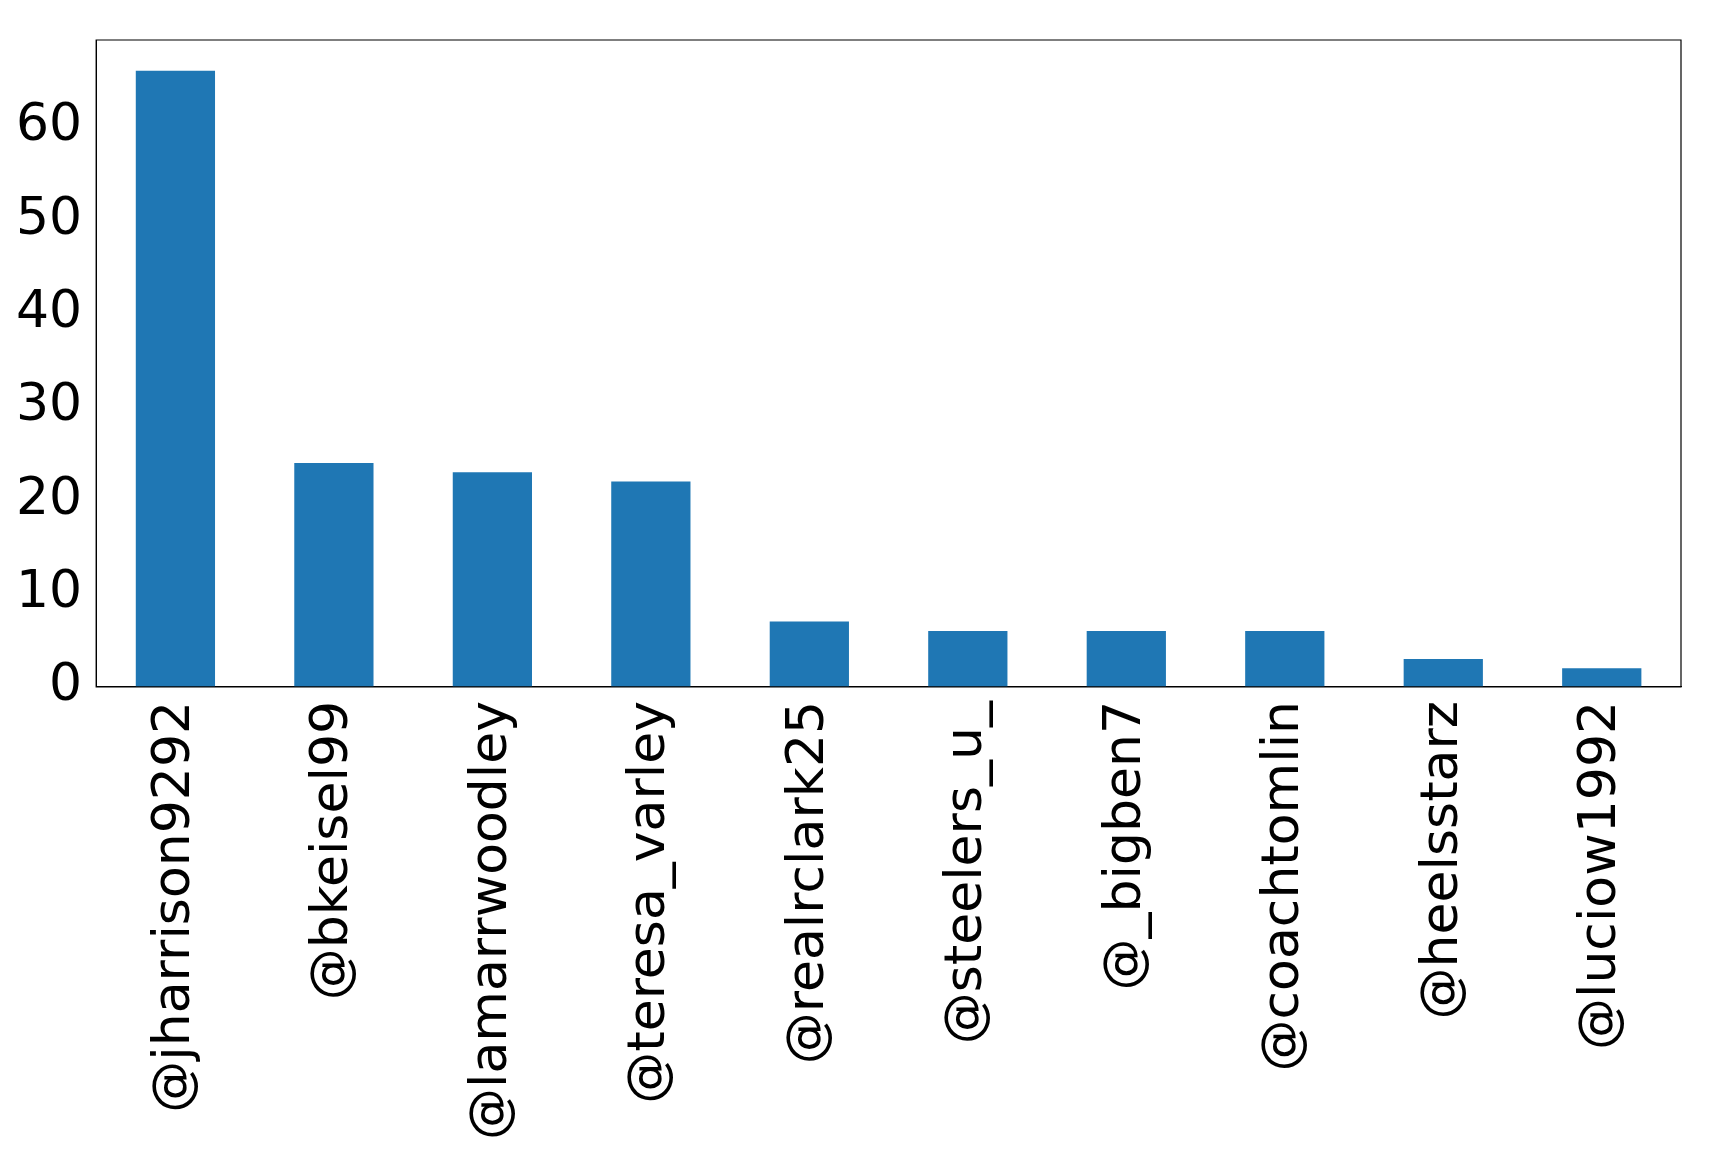  I want to click on x-tick-label: @bkeisel99, so click(329, 850).